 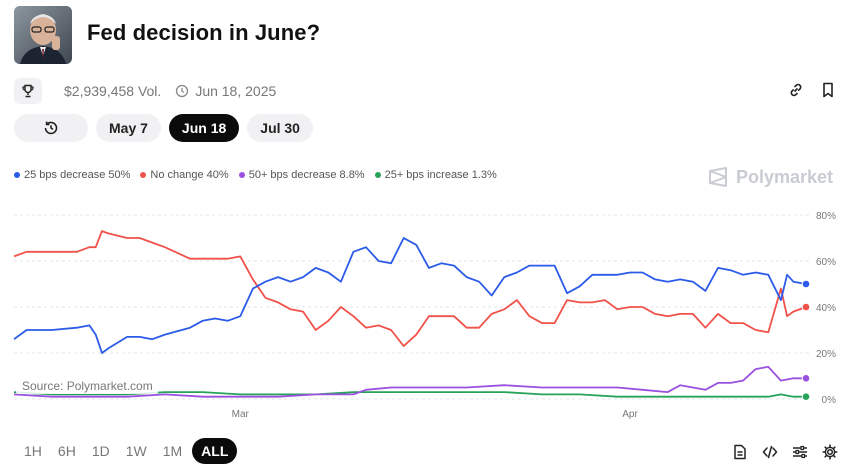 I want to click on legend-item: No change 40%, so click(x=184, y=175).